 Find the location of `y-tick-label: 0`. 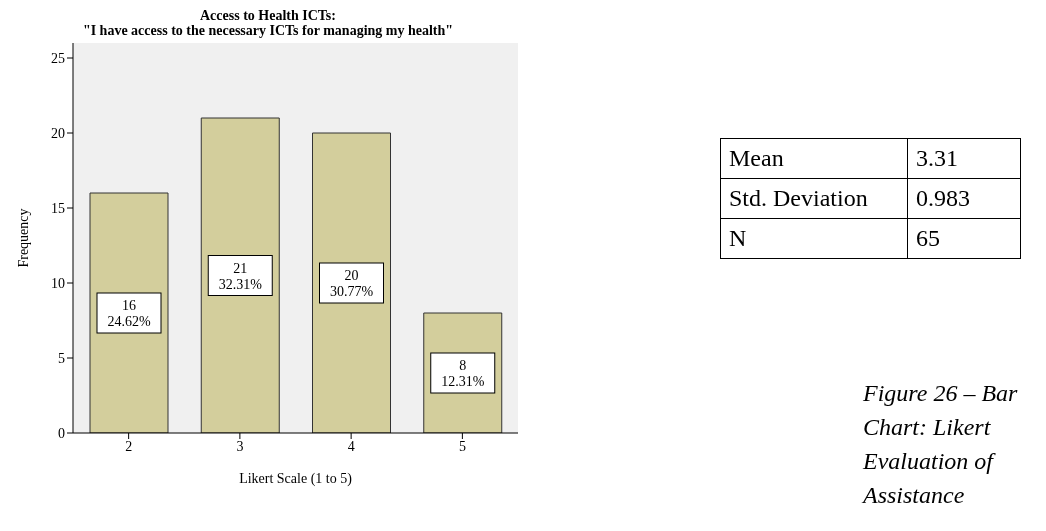

y-tick-label: 0 is located at coordinates (61, 433).